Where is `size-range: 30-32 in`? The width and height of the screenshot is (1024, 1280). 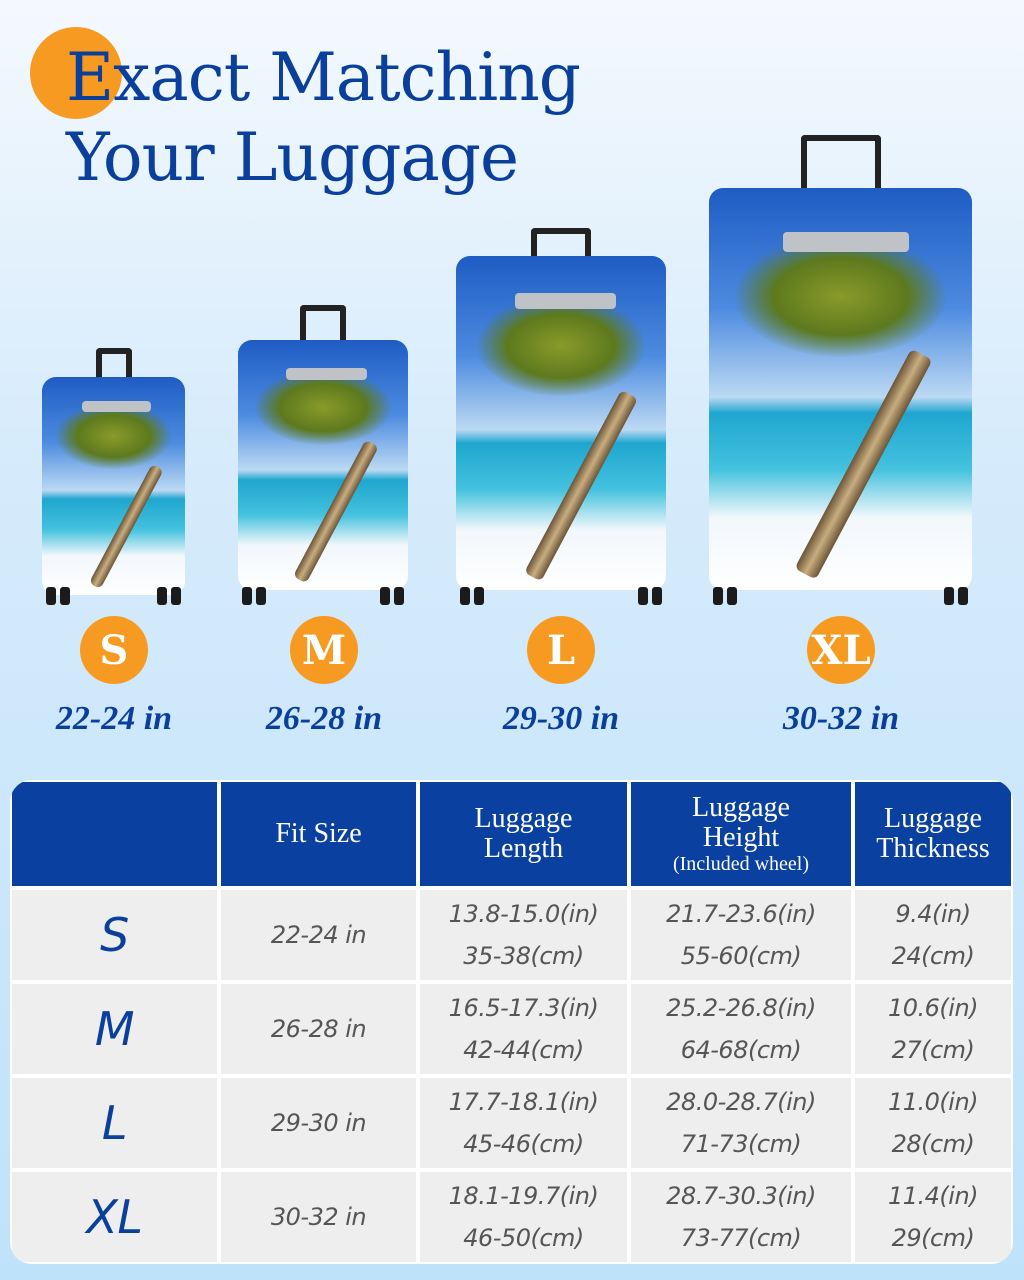
size-range: 30-32 in is located at coordinates (841, 718).